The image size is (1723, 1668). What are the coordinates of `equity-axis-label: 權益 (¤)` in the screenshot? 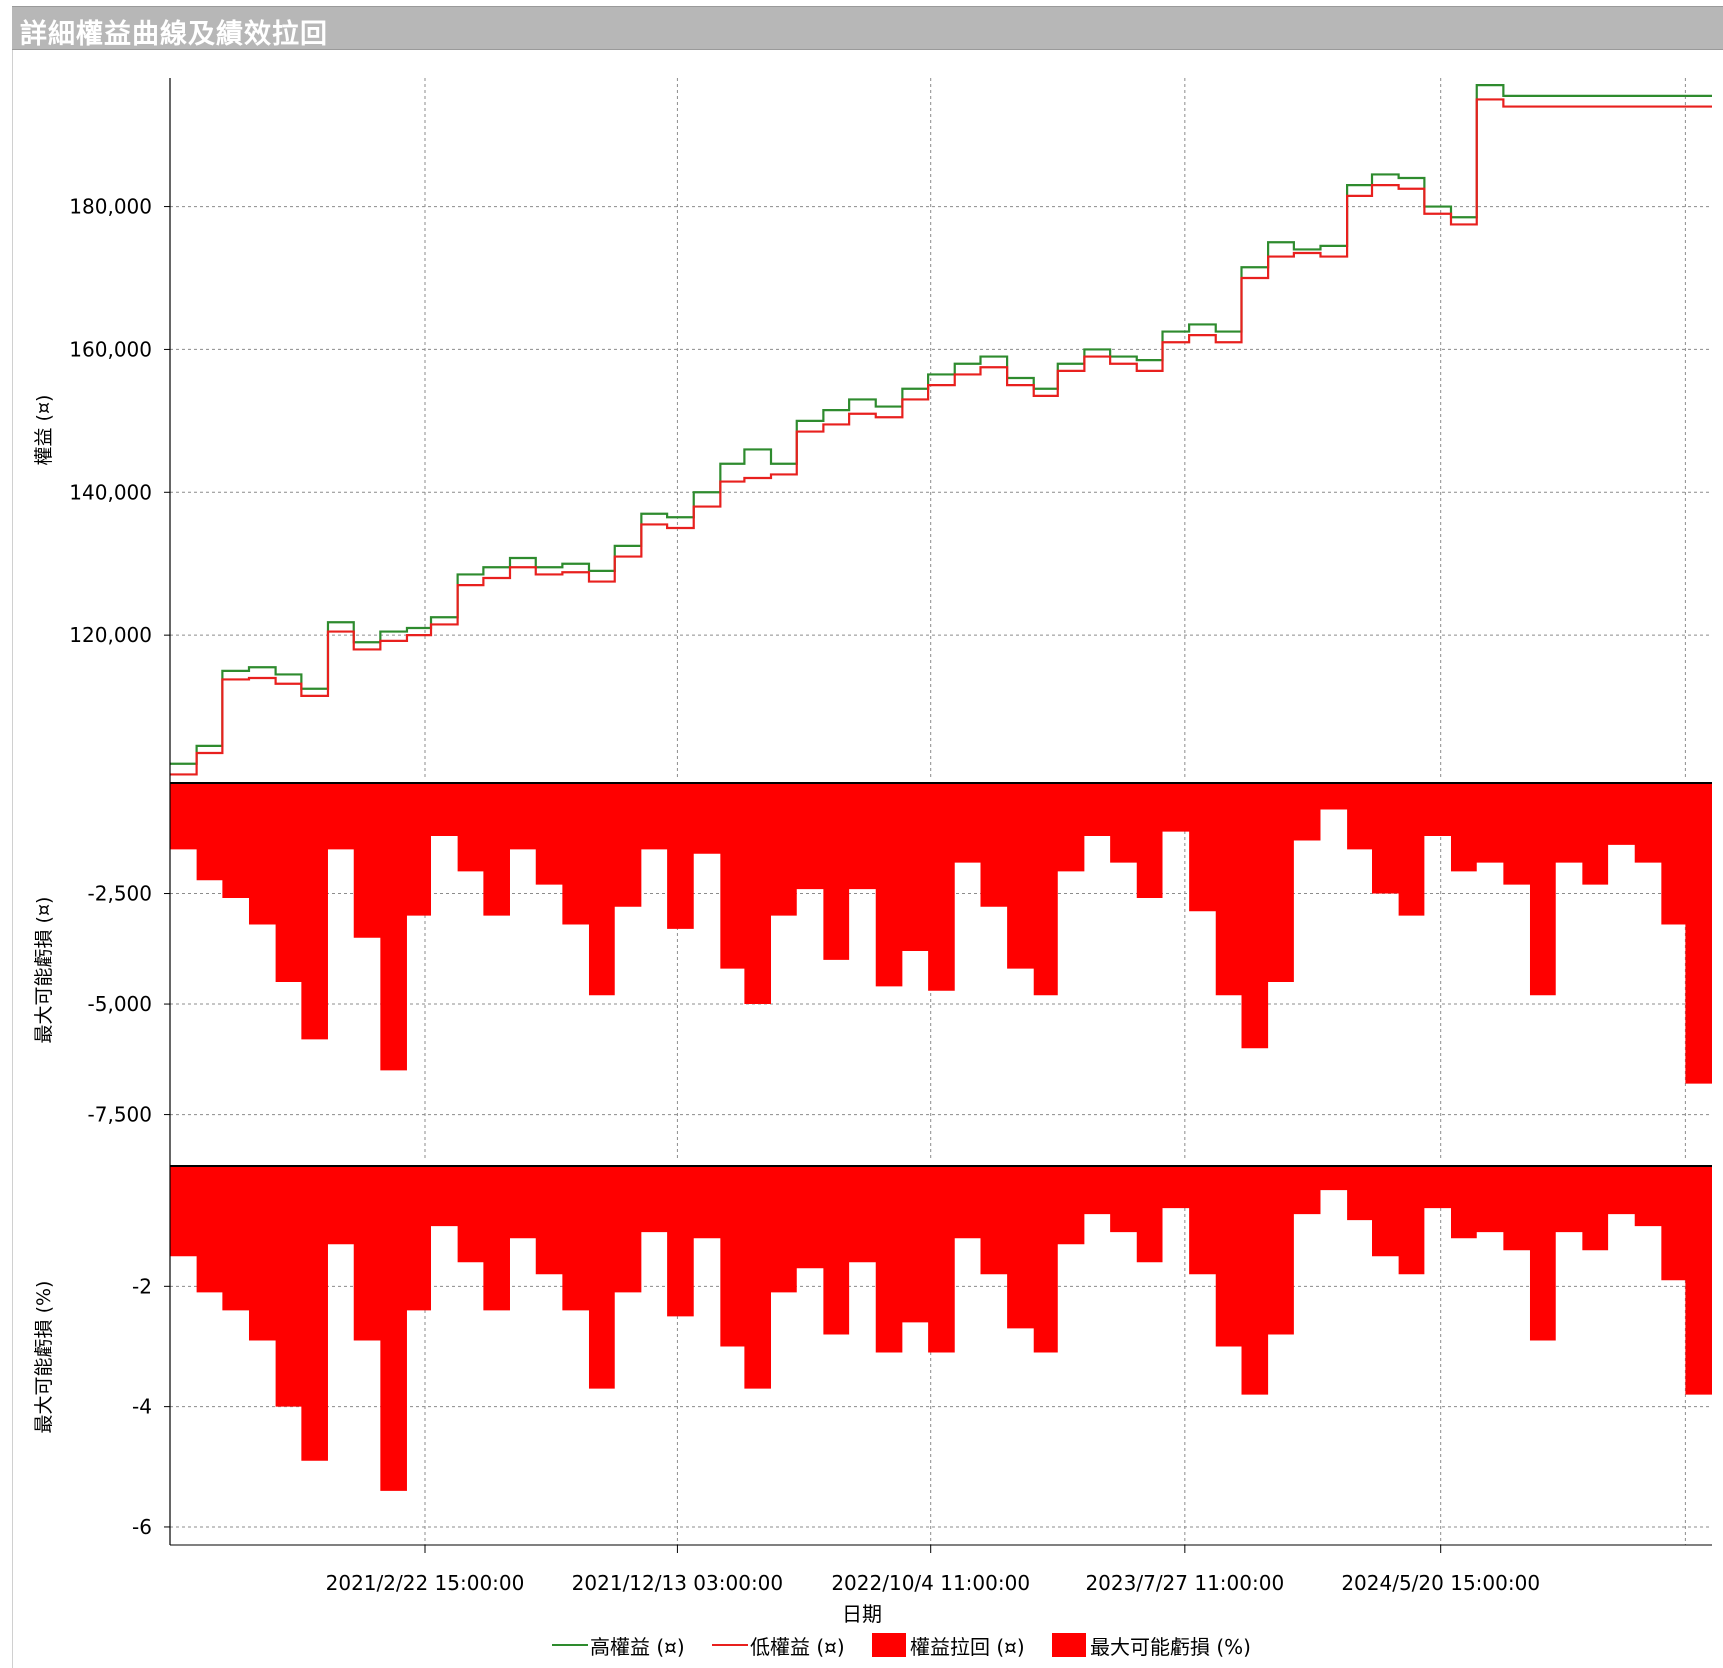 It's located at (44, 430).